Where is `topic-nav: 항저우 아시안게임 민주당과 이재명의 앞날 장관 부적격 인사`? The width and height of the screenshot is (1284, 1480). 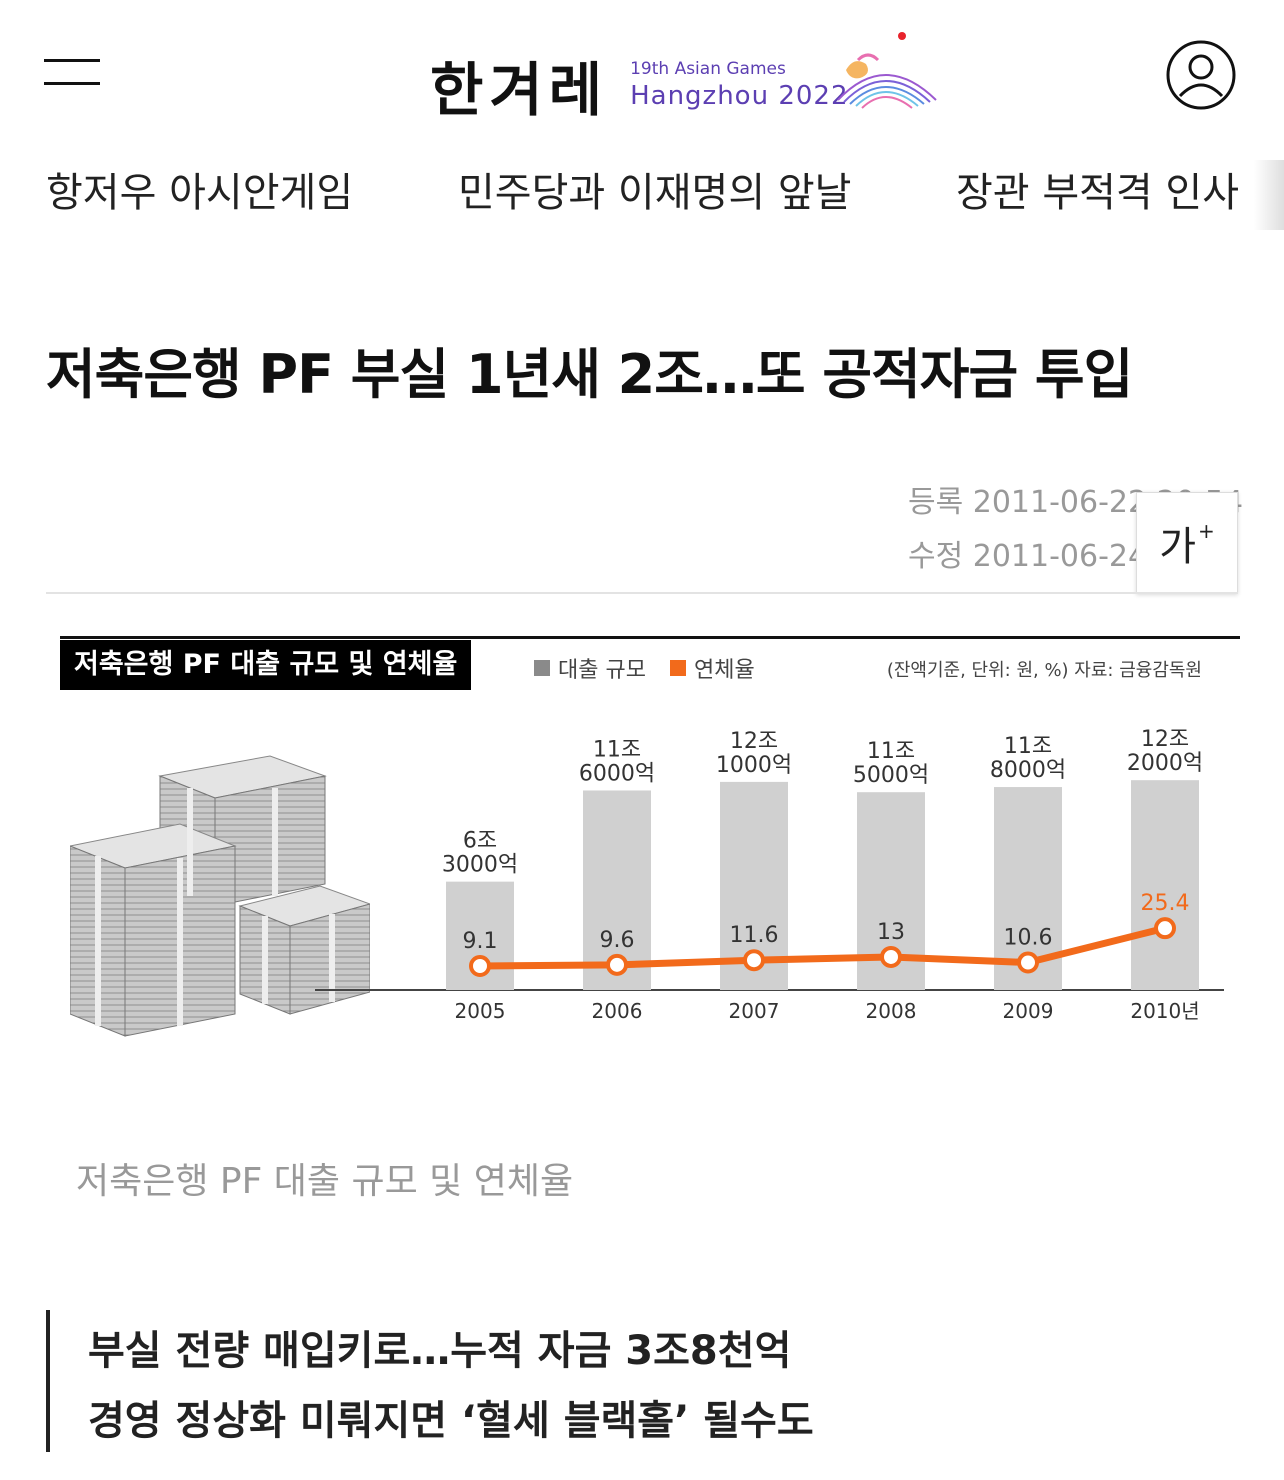 topic-nav: 항저우 아시안게임 민주당과 이재명의 앞날 장관 부적격 인사 is located at coordinates (642, 195).